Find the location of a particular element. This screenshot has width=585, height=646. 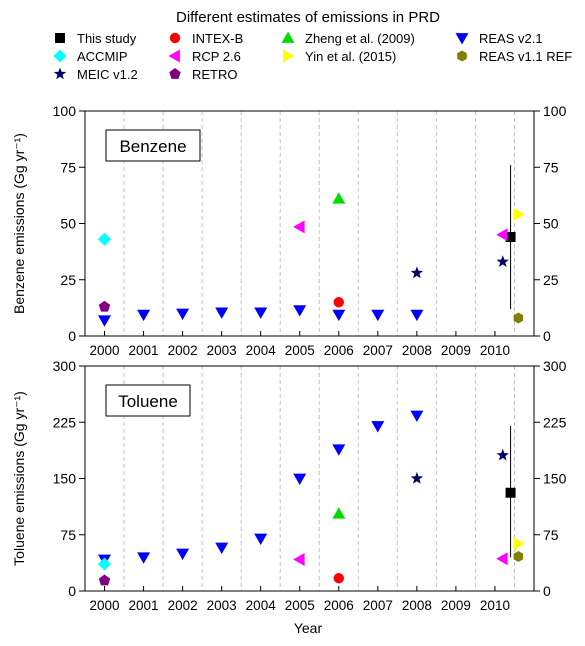

panel-label-box is located at coordinates (153, 145).